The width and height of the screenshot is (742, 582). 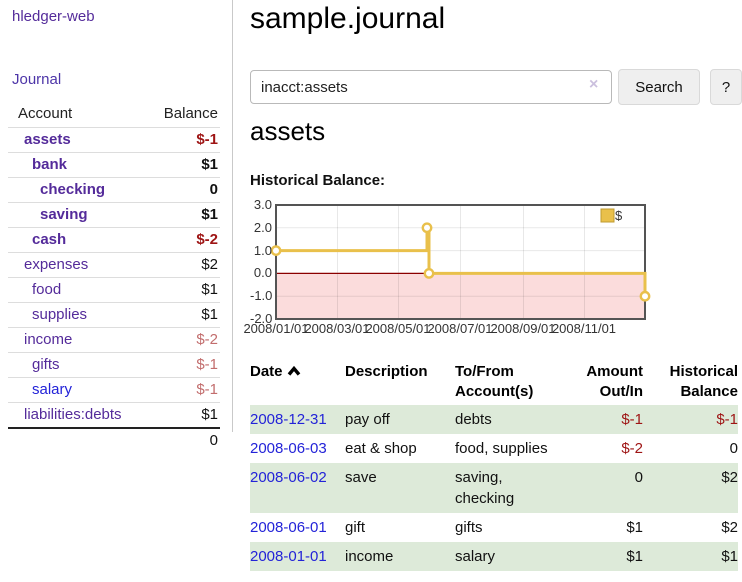 What do you see at coordinates (185, 440) in the screenshot?
I see `accounts-total: 0` at bounding box center [185, 440].